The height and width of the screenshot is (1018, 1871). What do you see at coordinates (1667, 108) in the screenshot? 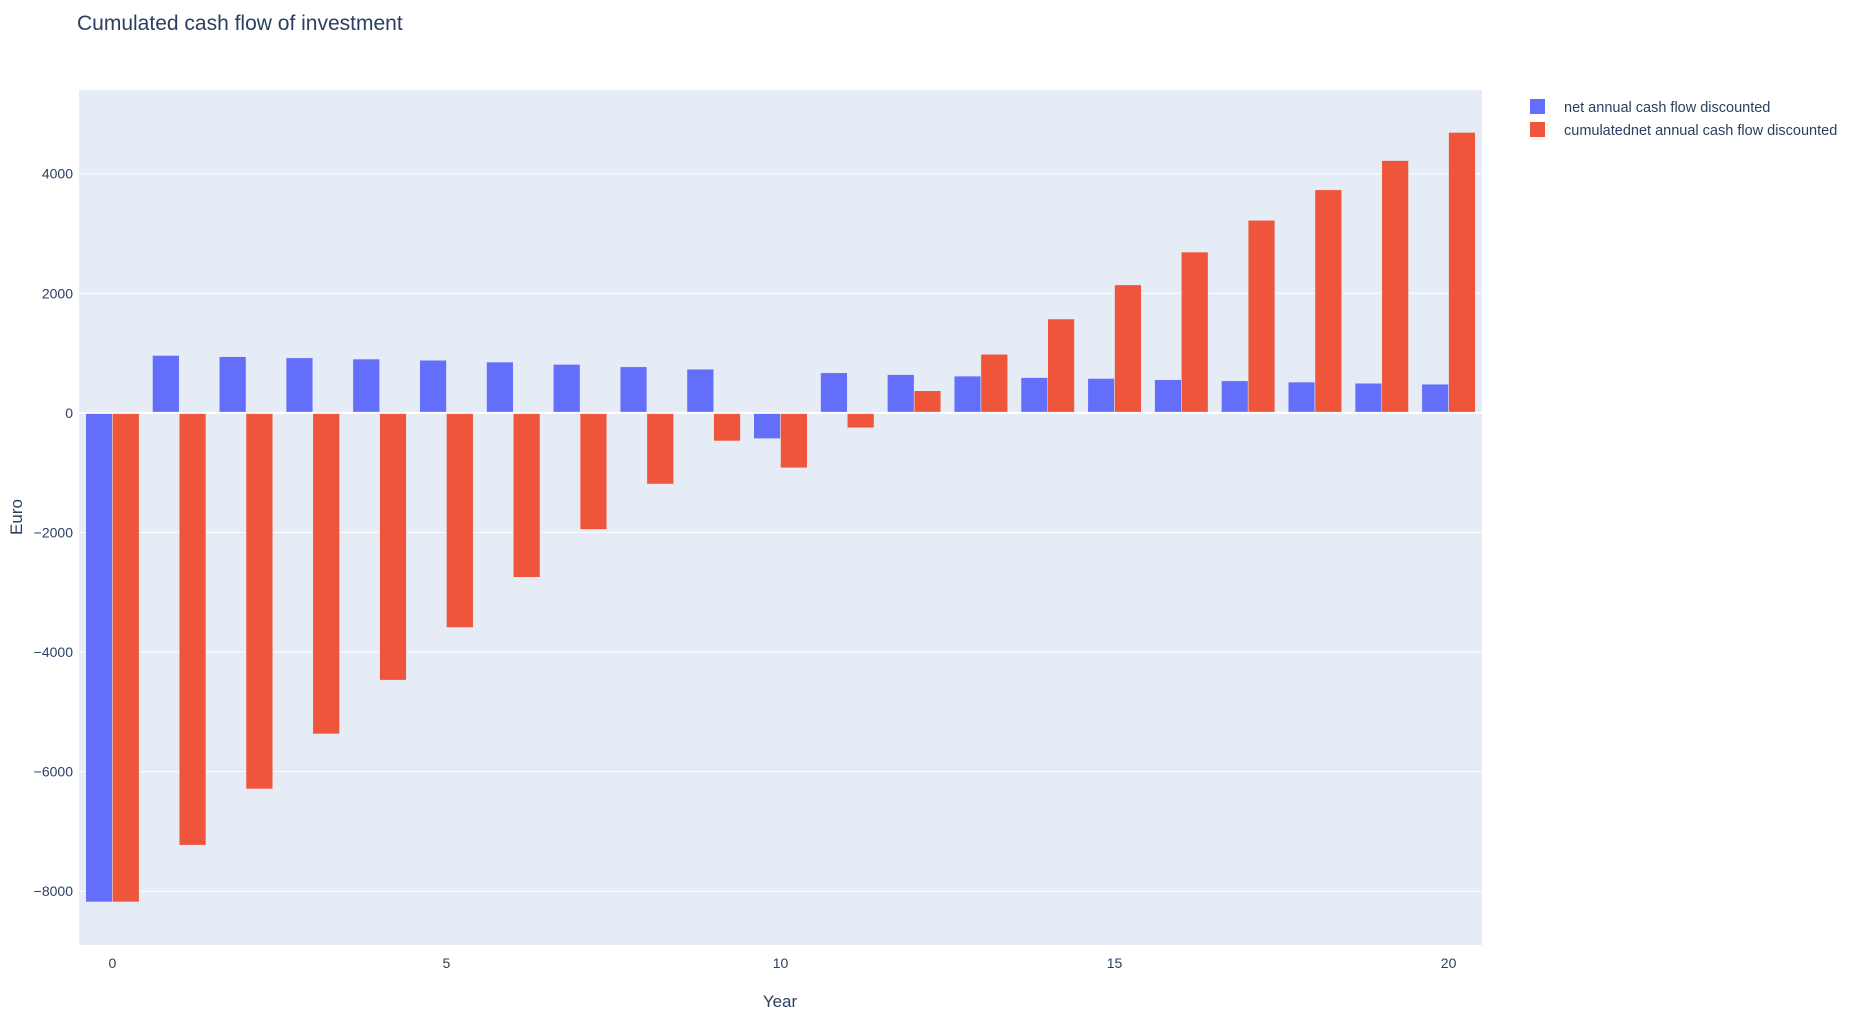
I see `legend-label: net annual cash flow discounted` at bounding box center [1667, 108].